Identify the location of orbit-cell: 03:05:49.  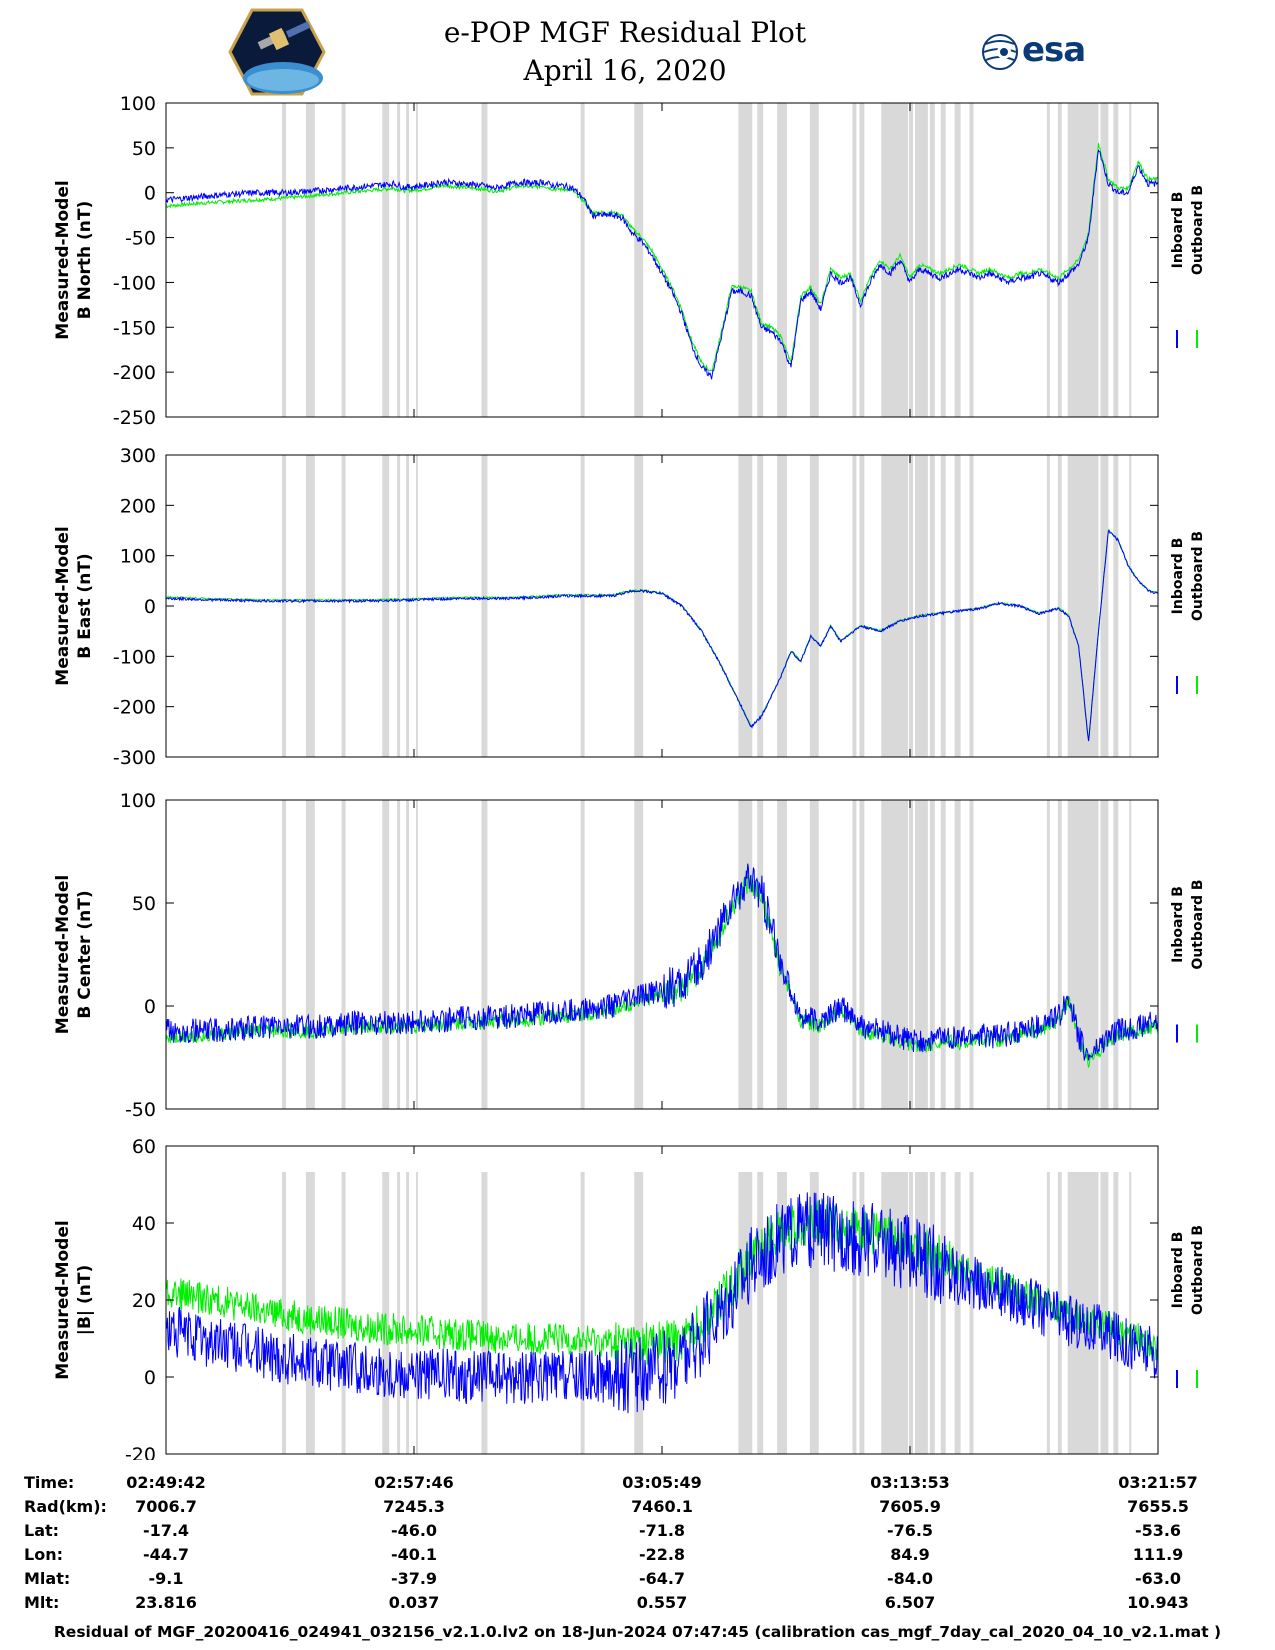
(662, 1482).